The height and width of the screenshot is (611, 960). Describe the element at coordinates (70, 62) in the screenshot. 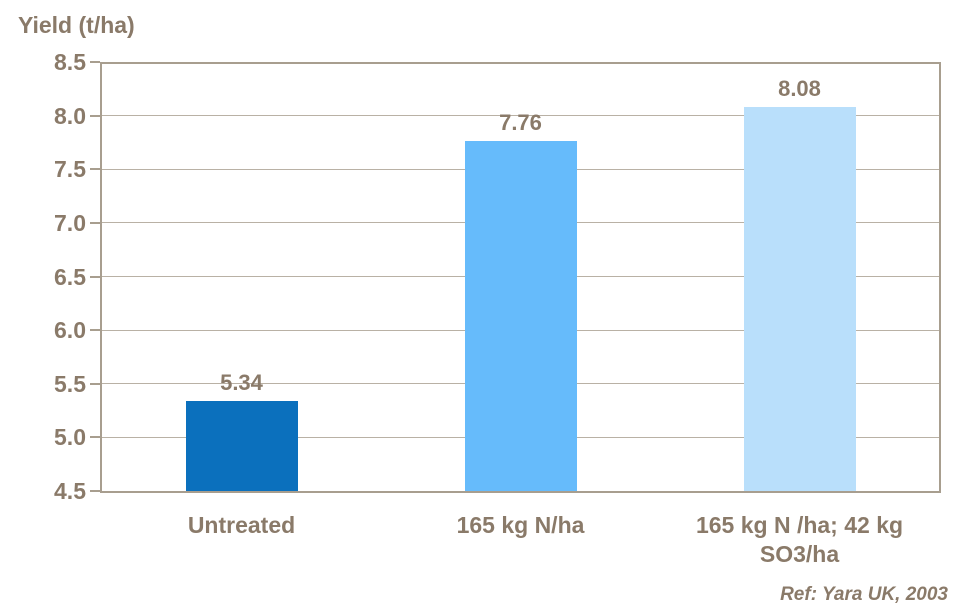

I see `y-axis-tick-label: 8.5` at that location.